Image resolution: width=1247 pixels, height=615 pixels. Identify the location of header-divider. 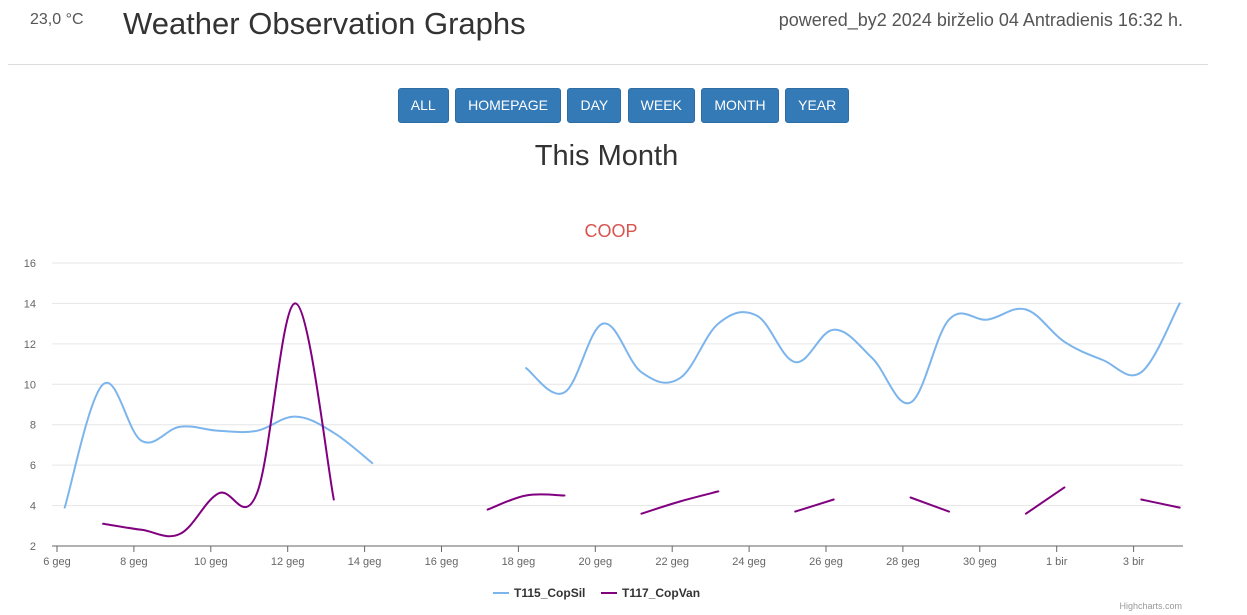
(608, 64).